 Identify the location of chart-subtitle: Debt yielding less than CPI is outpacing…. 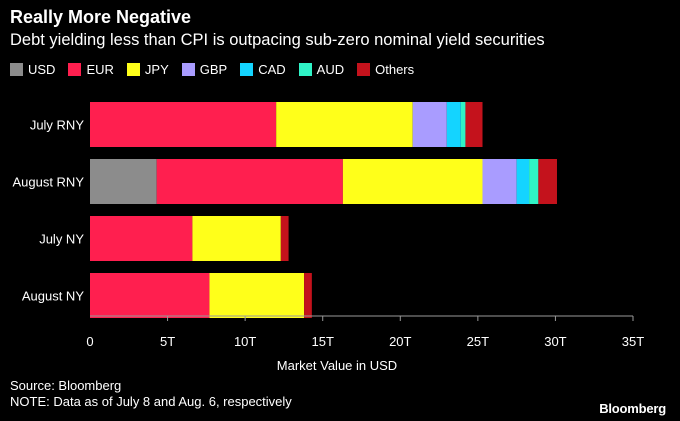
(277, 40).